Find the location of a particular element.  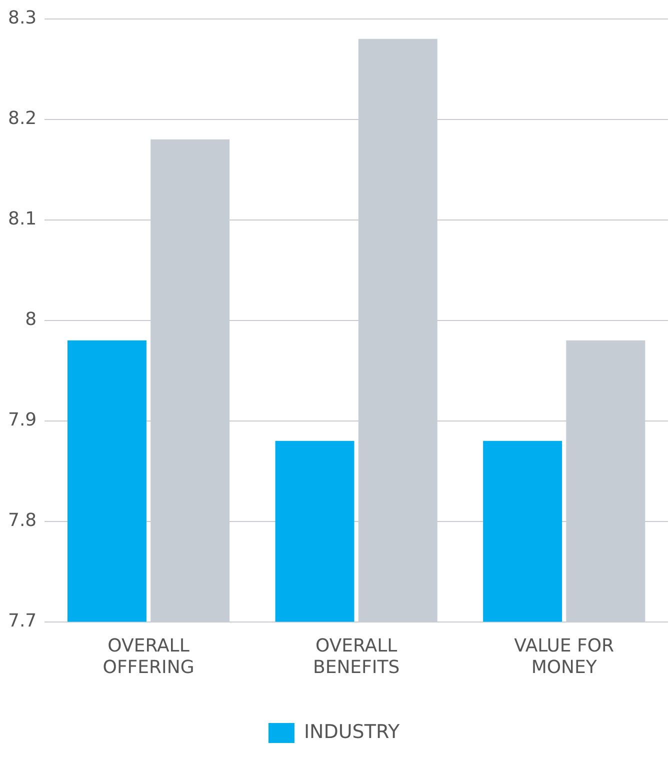

y-tick-label: 8.3 is located at coordinates (22, 17).